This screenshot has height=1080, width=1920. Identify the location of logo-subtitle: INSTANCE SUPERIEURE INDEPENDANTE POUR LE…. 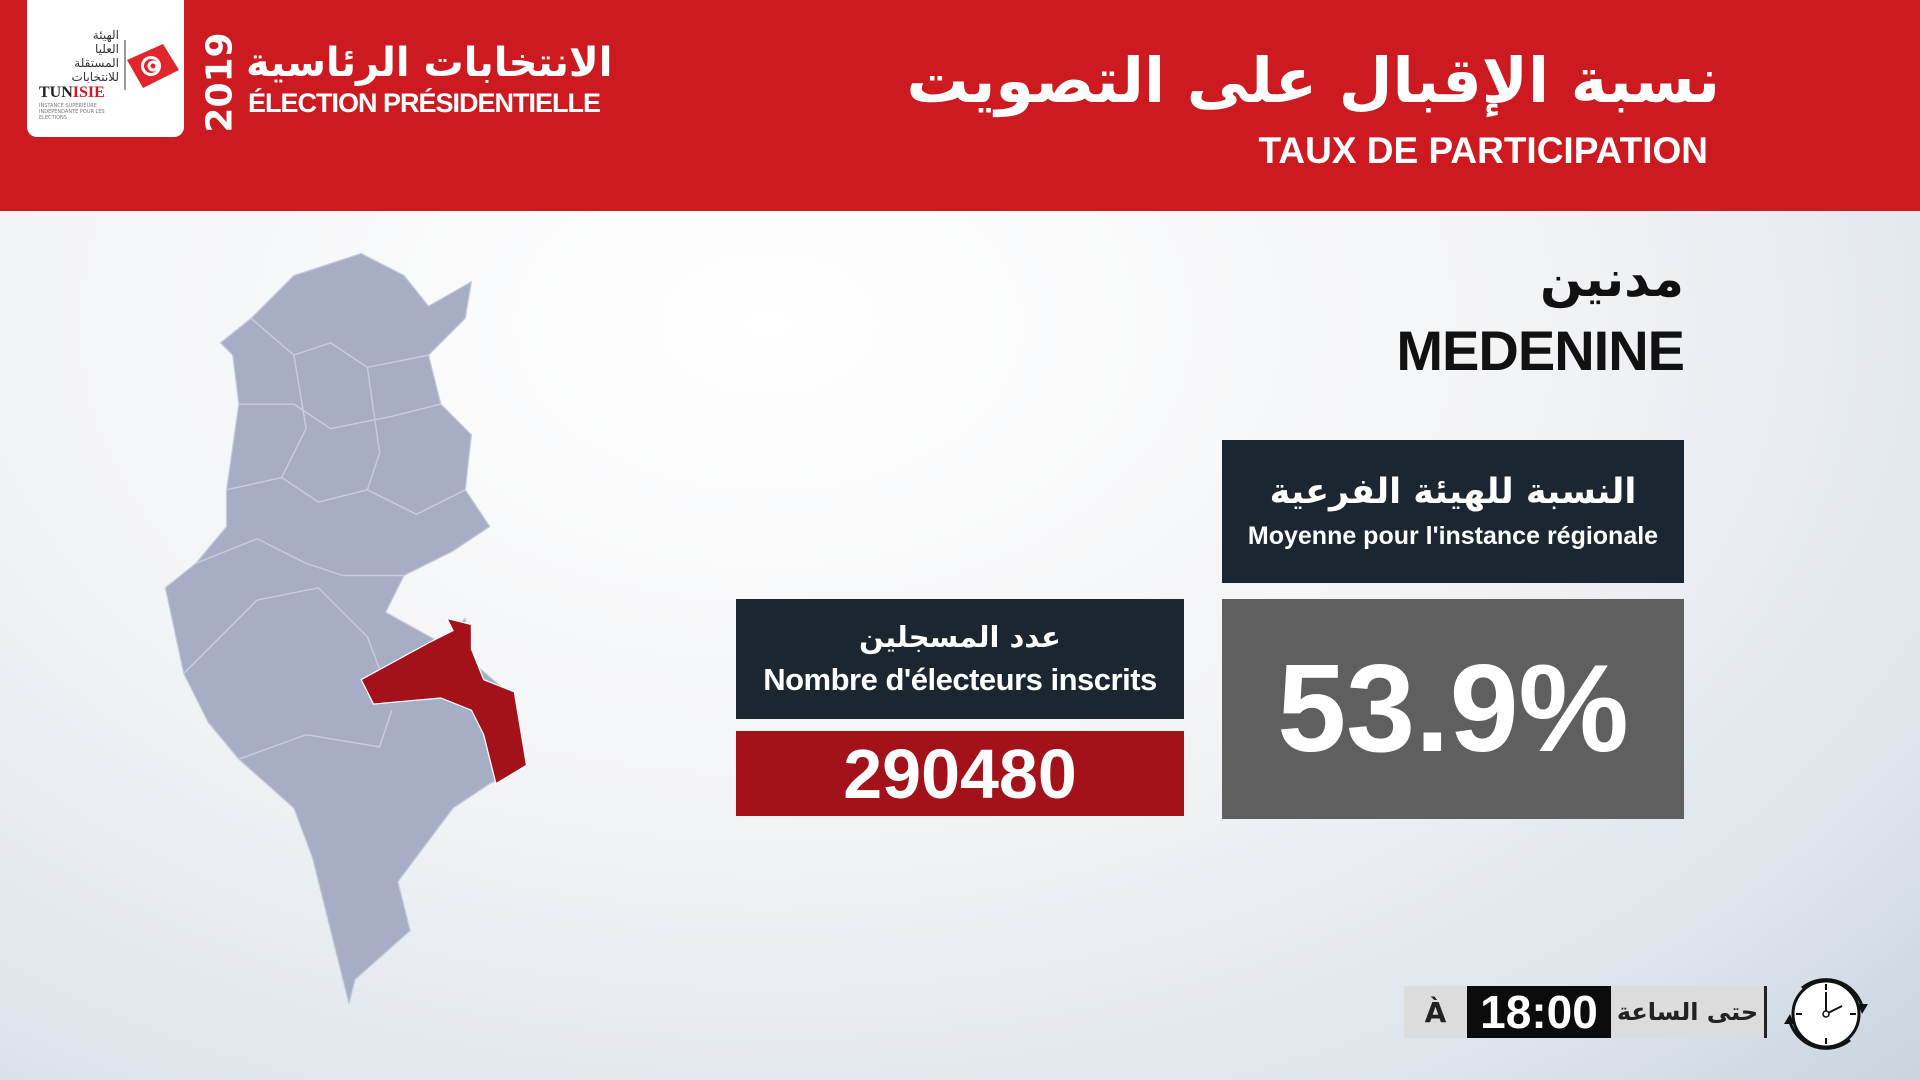
(72, 112).